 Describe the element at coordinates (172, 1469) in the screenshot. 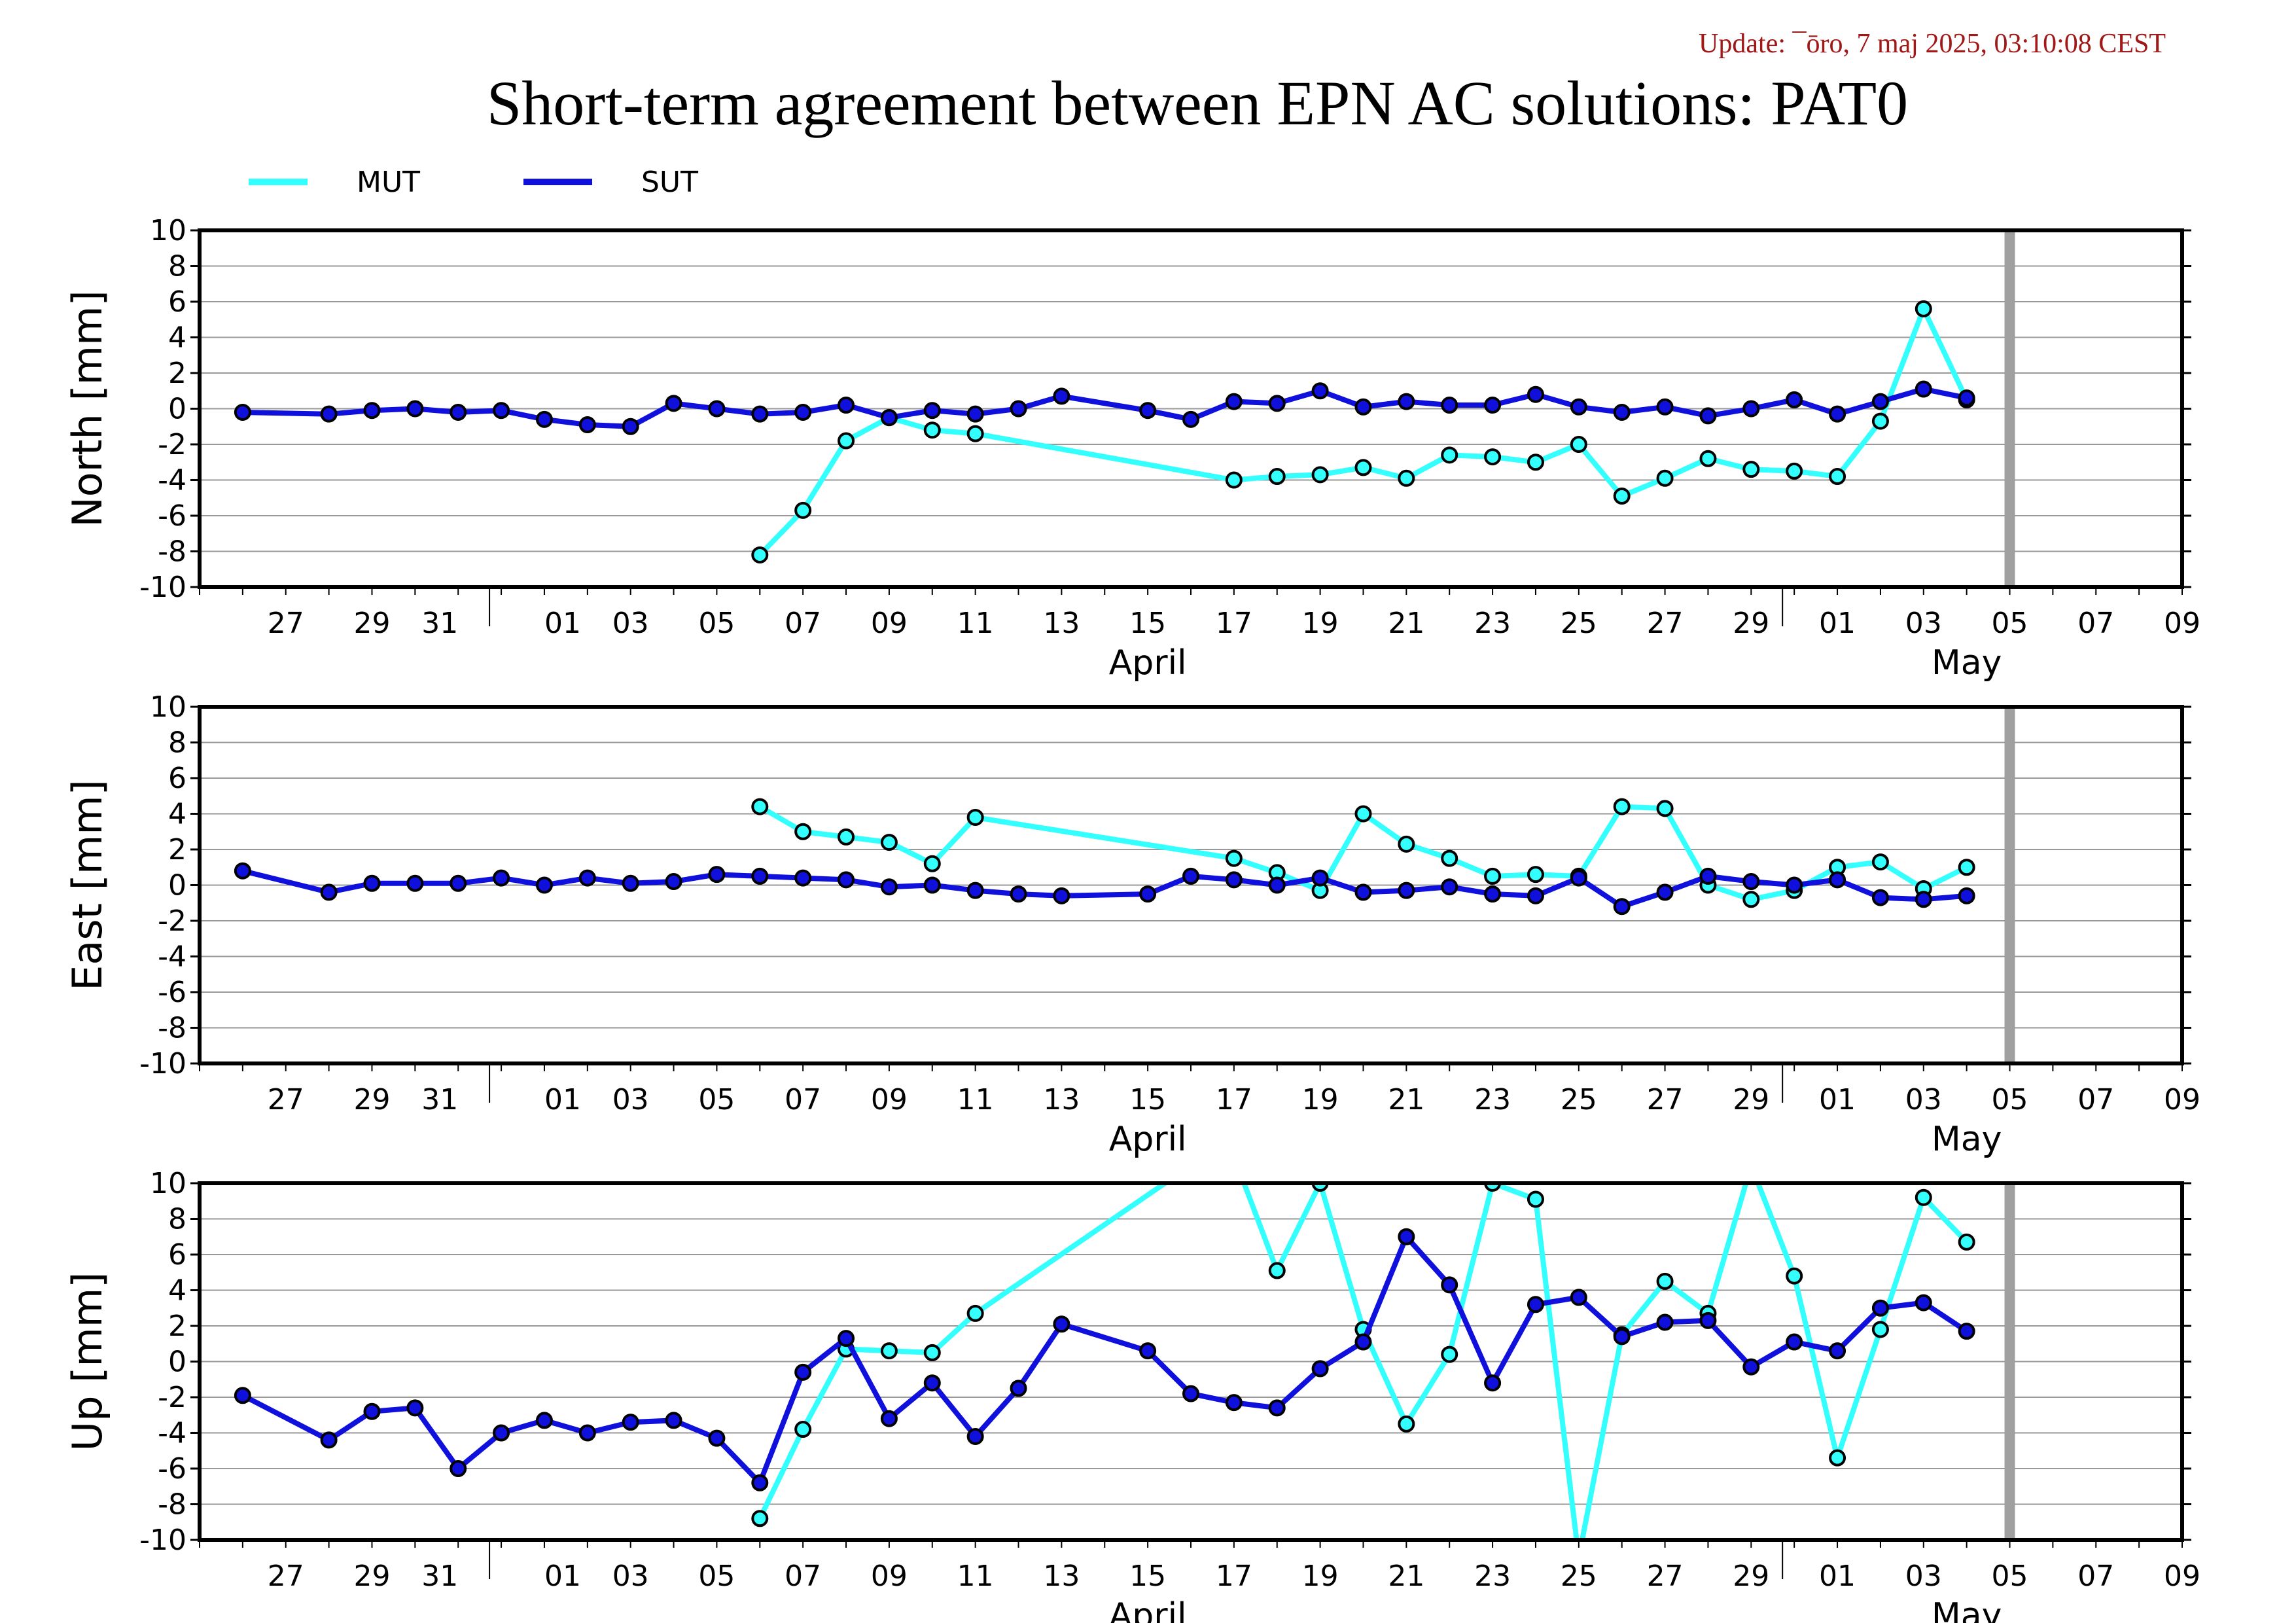

I see `y-tick-label: -6` at that location.